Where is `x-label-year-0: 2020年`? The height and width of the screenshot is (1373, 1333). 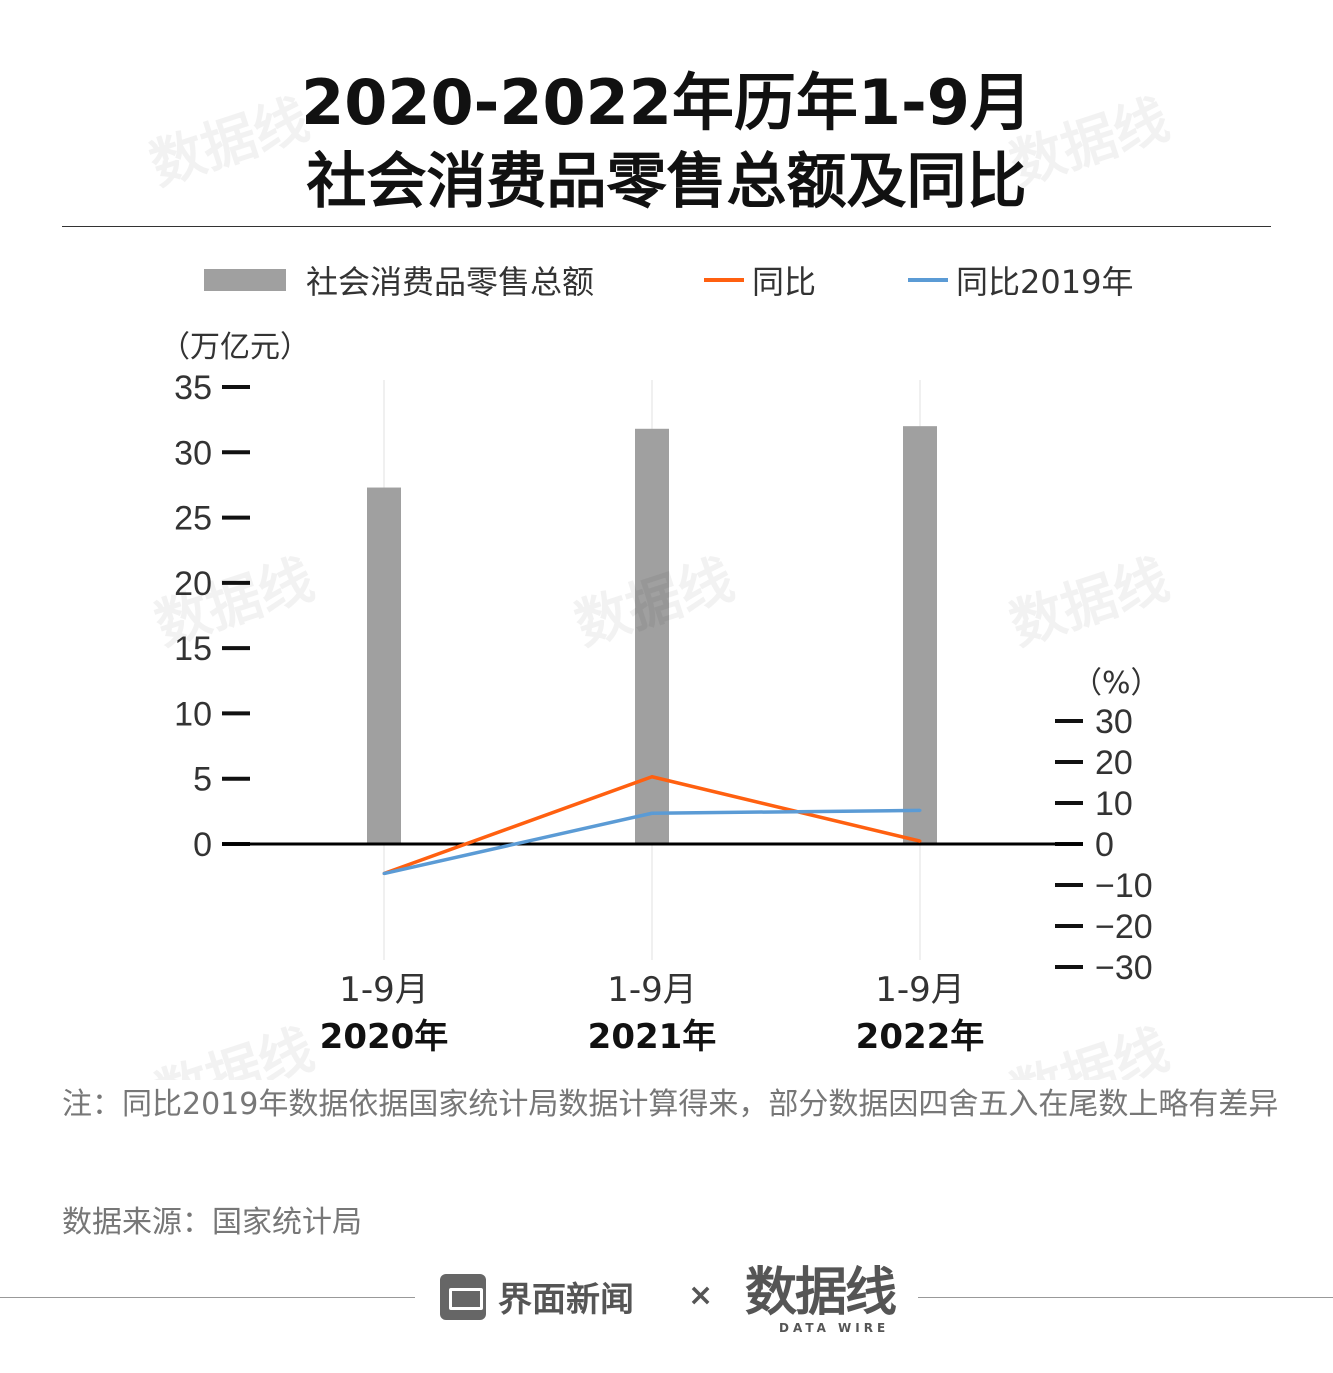
x-label-year-0: 2020年 is located at coordinates (384, 1037).